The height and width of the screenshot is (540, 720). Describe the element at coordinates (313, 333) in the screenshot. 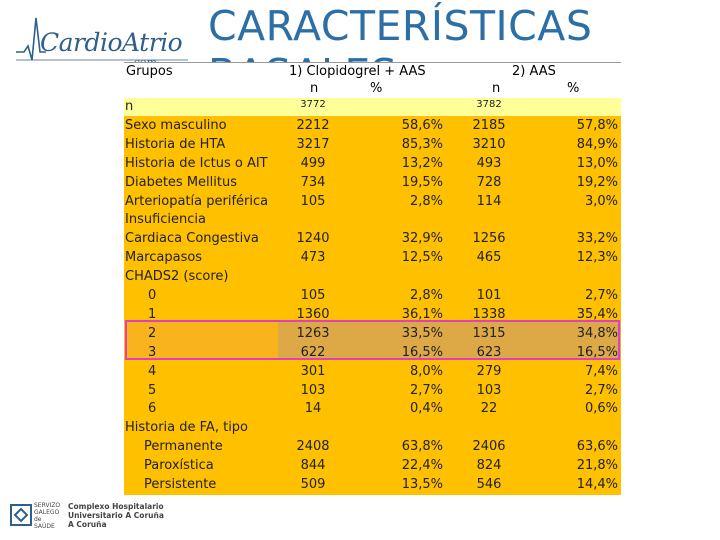

I see `cell-n-clopidogrel: 1263` at that location.